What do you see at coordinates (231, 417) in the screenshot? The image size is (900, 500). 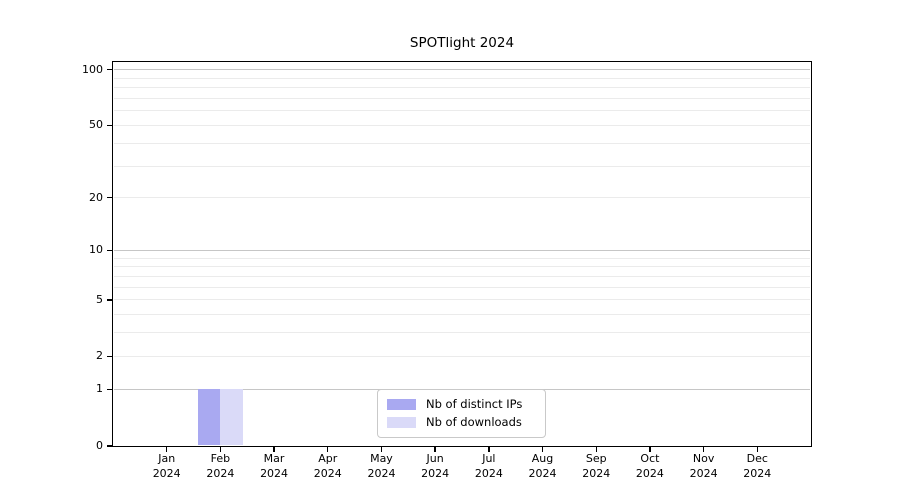 I see `bar-nb-of-downloads` at bounding box center [231, 417].